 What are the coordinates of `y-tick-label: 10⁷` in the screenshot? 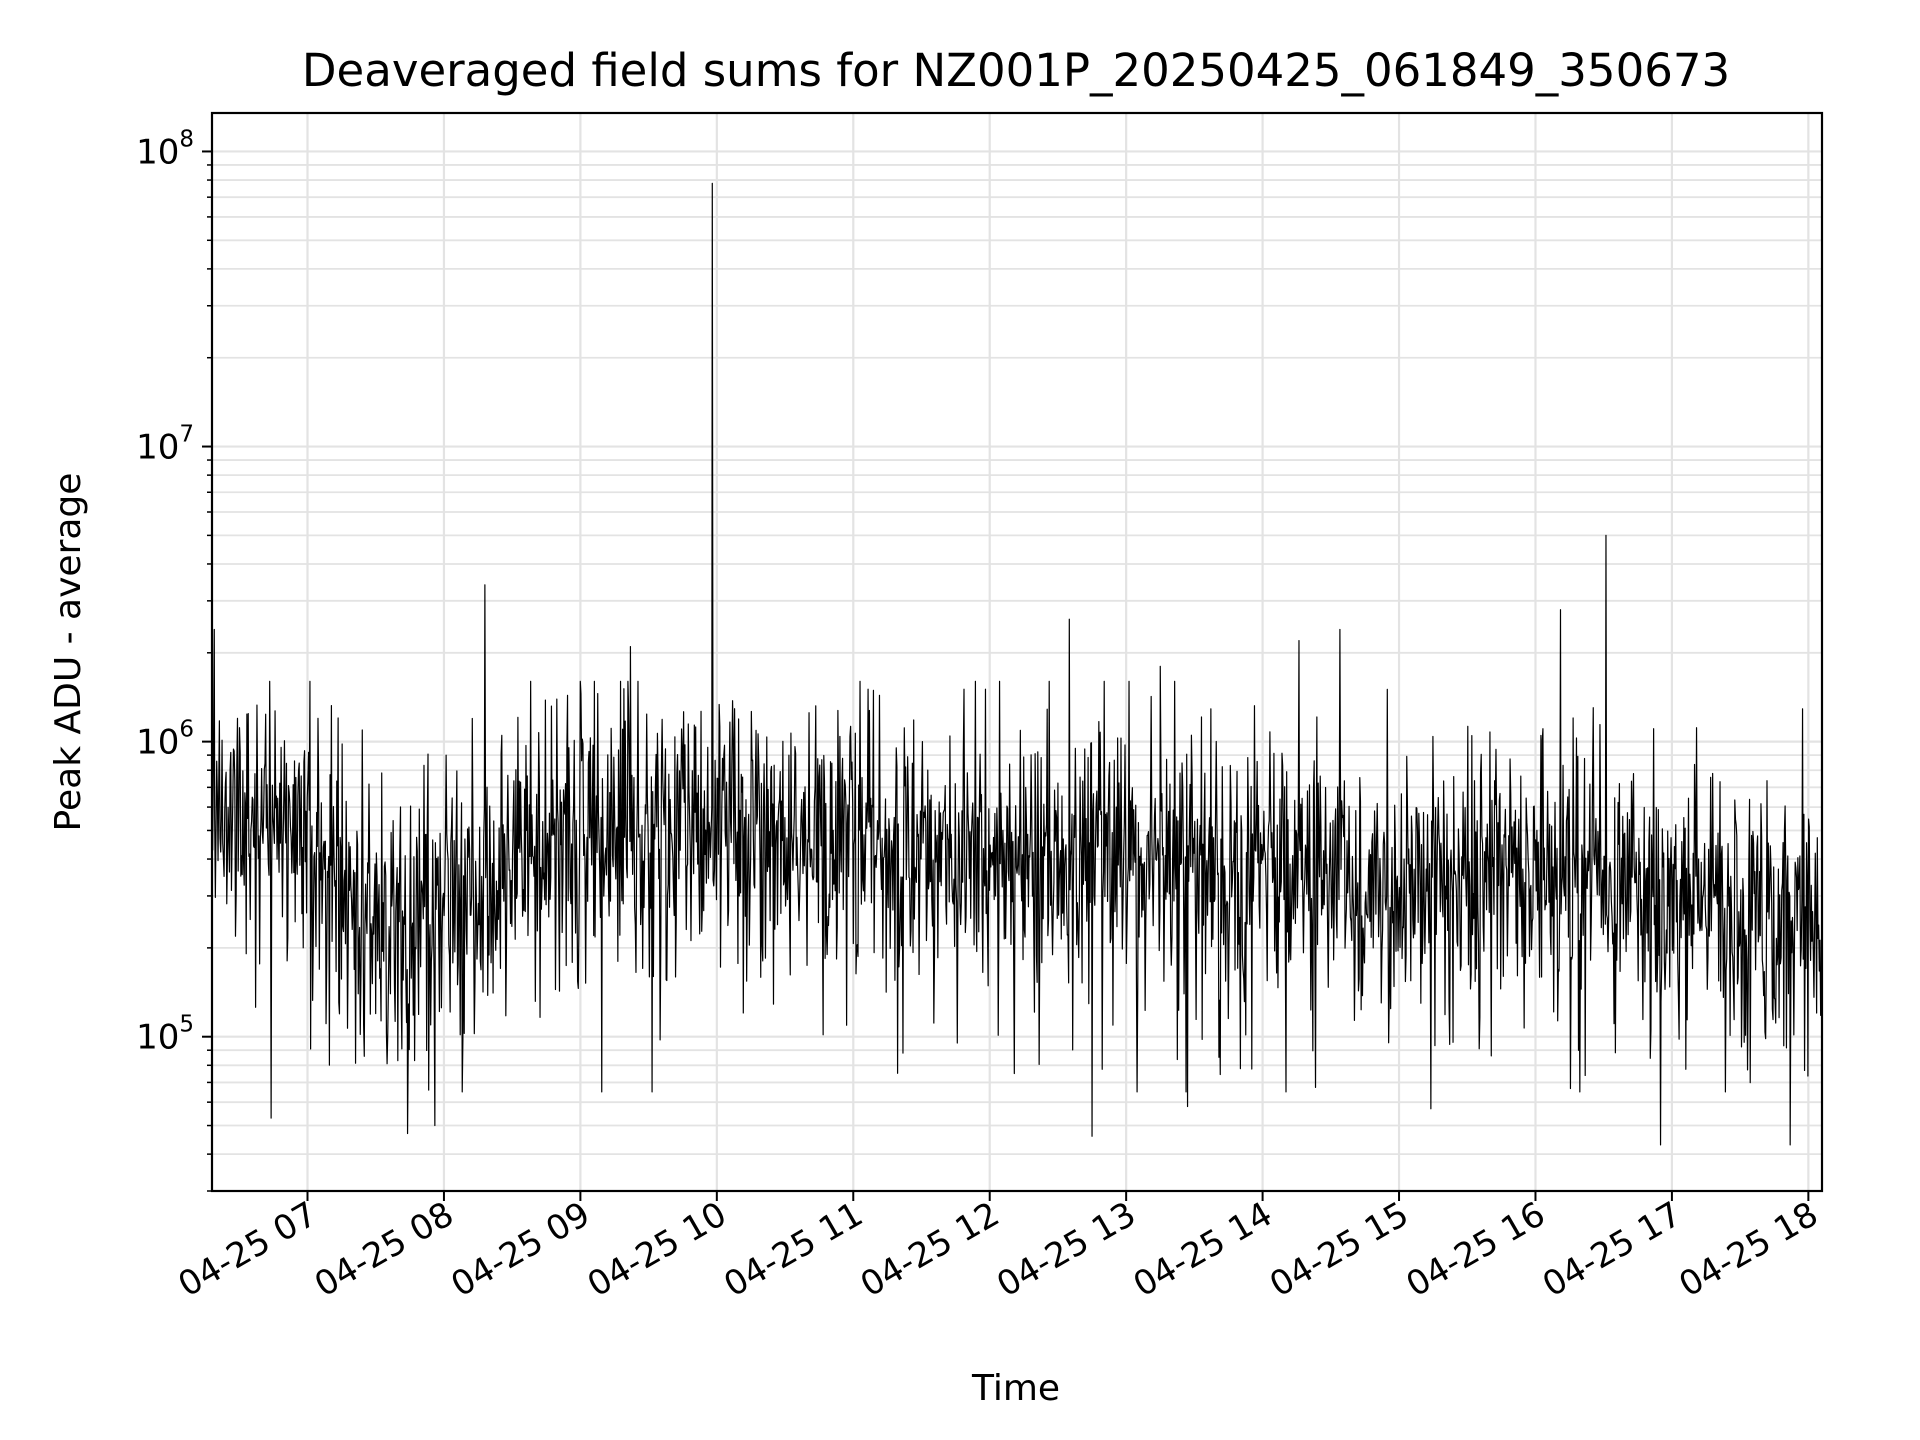 It's located at (165, 445).